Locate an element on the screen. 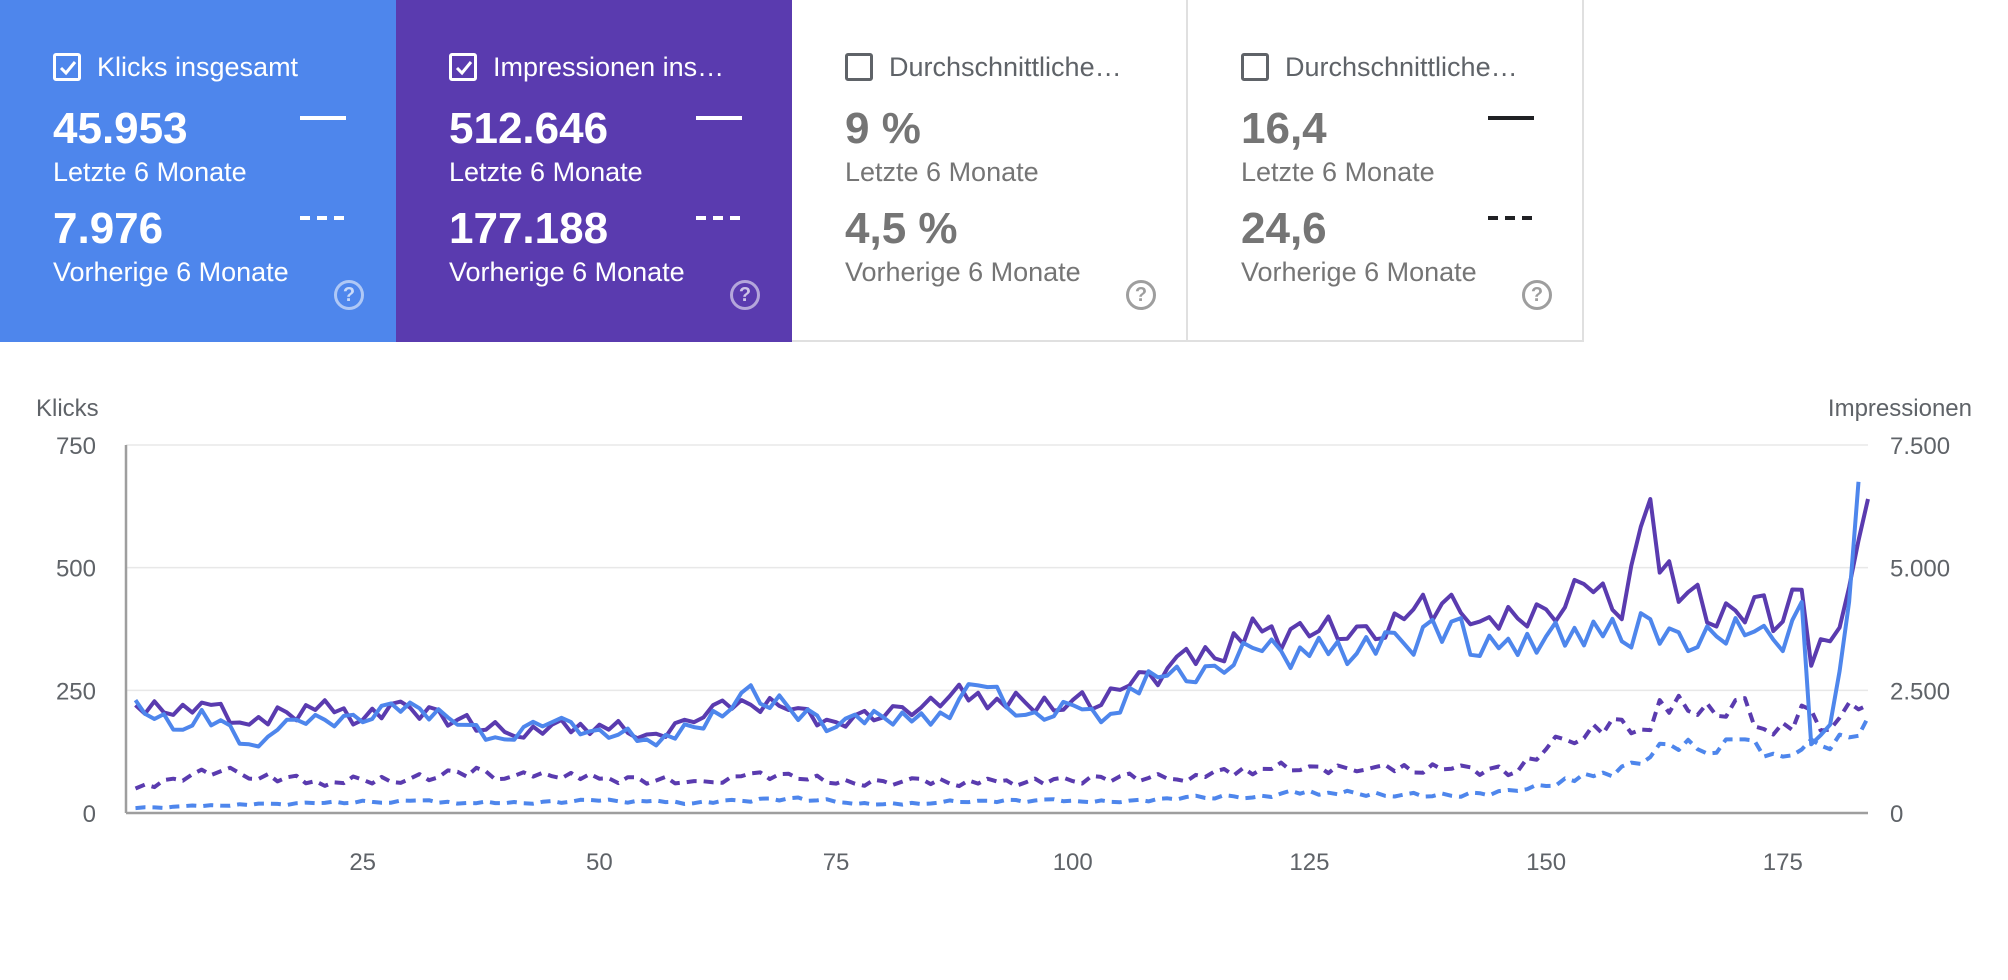 This screenshot has width=2008, height=980. previous-value: 4,5 % is located at coordinates (901, 228).